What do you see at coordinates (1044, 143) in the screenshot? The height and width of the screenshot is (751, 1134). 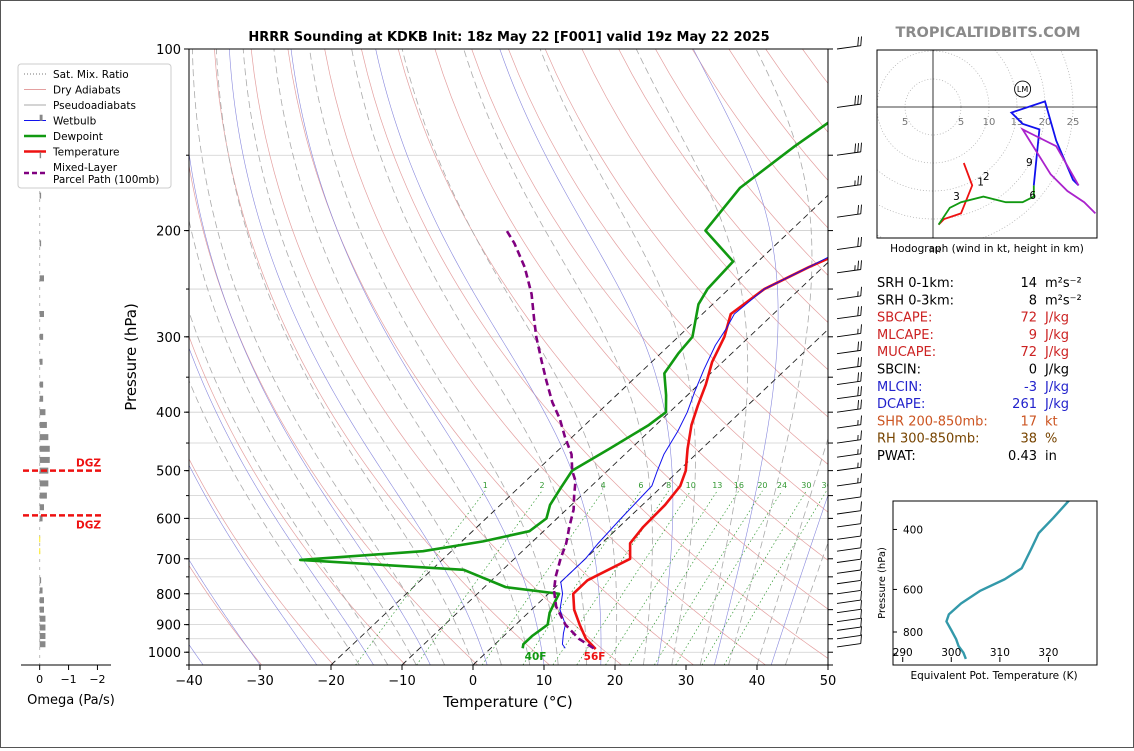 I see `hodo-segment-blue` at bounding box center [1044, 143].